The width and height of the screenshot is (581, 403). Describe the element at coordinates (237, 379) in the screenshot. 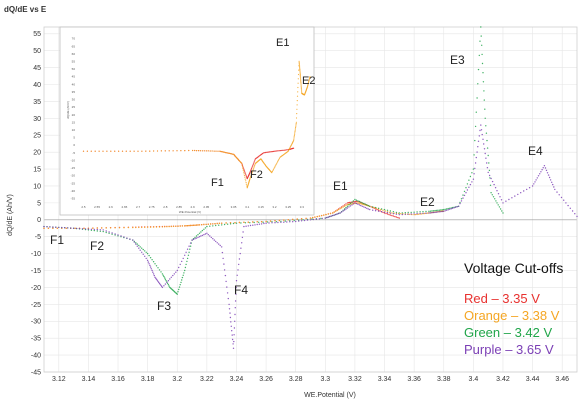

I see `x-tick-label: 3.24` at that location.